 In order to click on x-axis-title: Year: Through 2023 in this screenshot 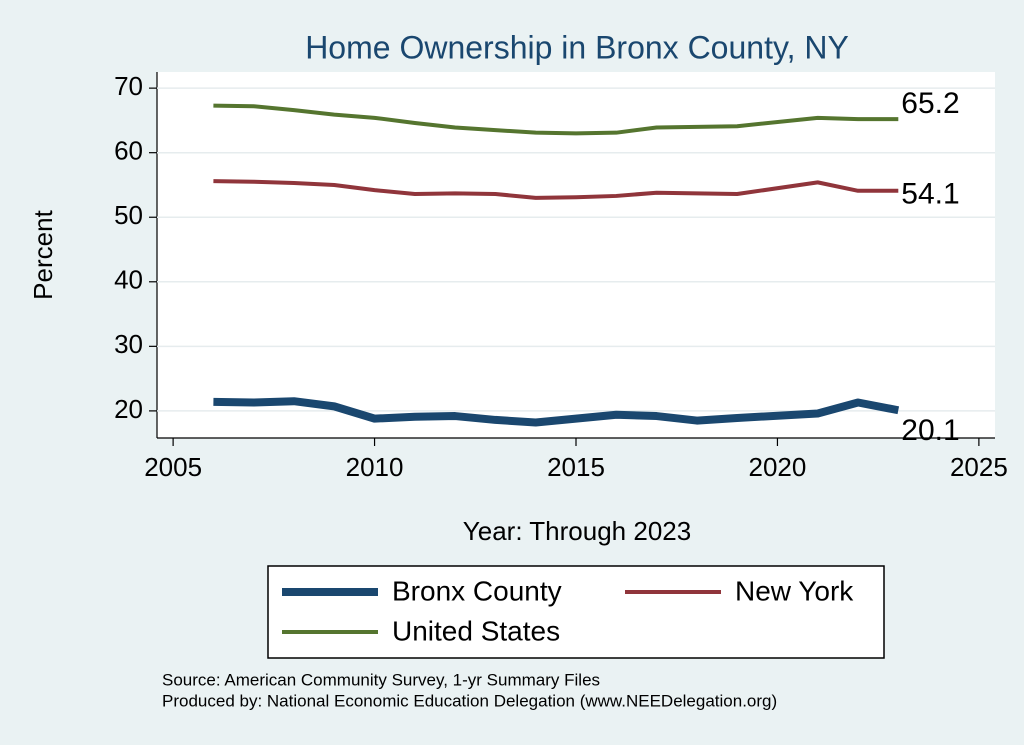, I will do `click(577, 531)`.